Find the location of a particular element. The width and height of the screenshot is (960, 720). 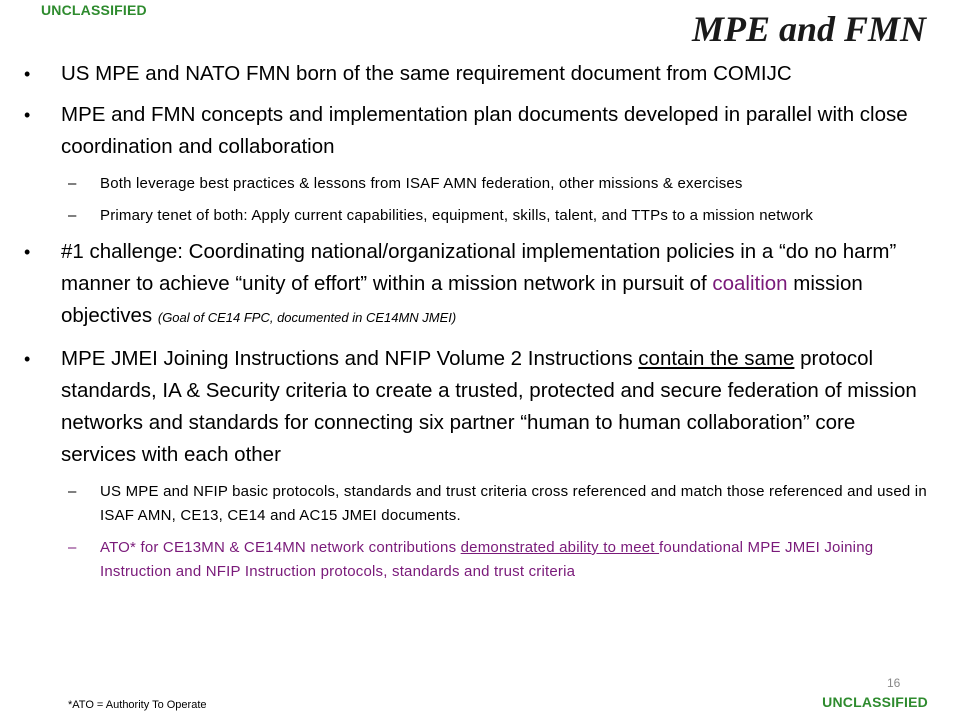

slide-title: MPE and FMN is located at coordinates (808, 29).